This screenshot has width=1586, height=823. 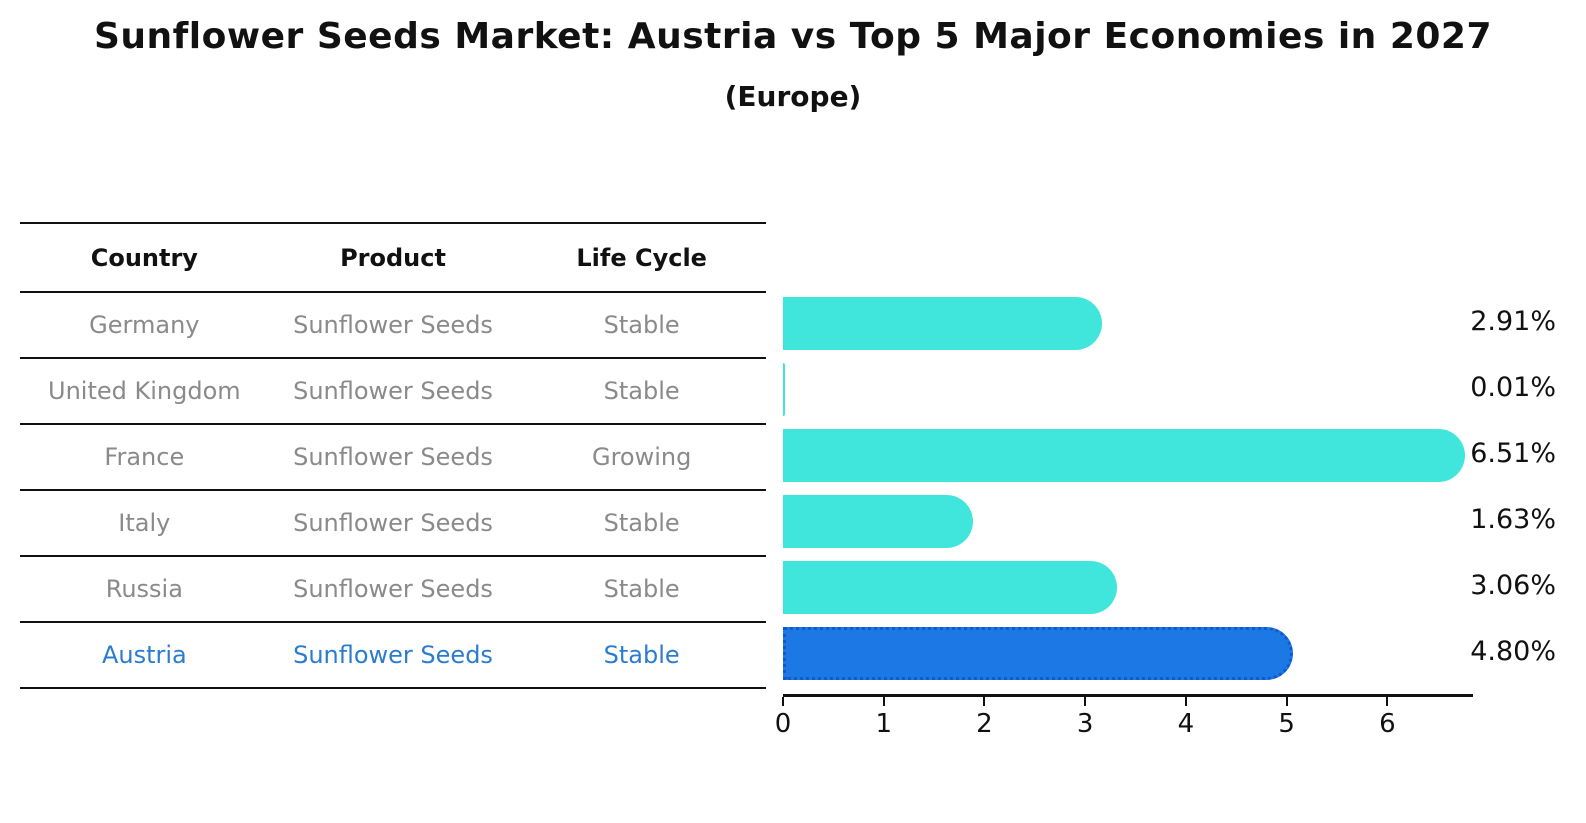 What do you see at coordinates (1286, 724) in the screenshot?
I see `x-tick-label: 5` at bounding box center [1286, 724].